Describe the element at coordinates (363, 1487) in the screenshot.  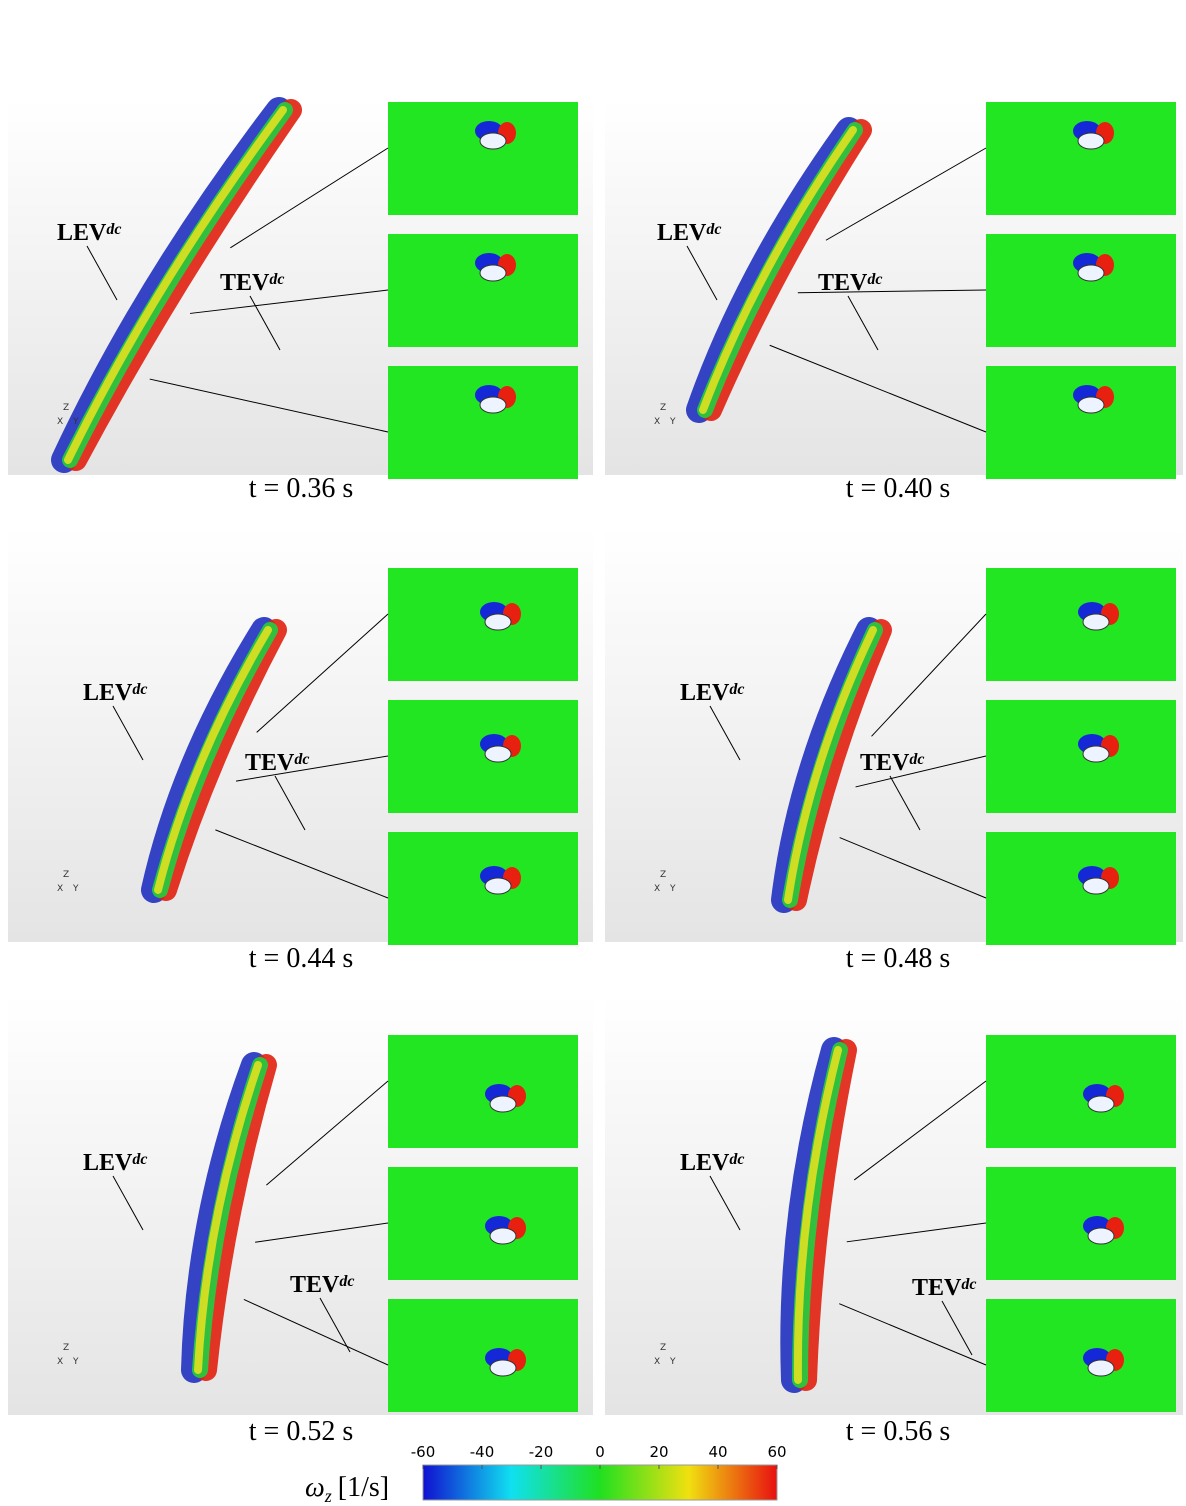
I see `unit: [1/s]` at that location.